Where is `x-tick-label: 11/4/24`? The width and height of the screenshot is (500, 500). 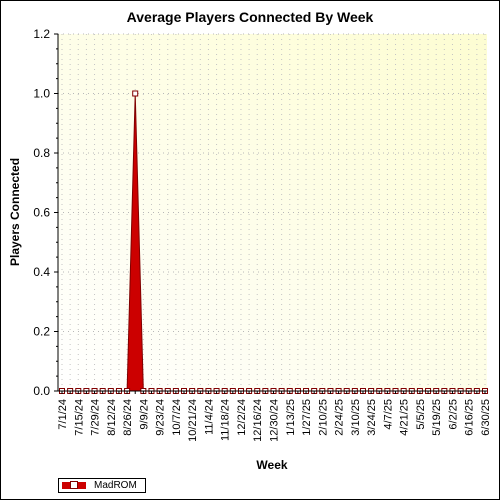 x-tick-label: 11/4/24 is located at coordinates (209, 417).